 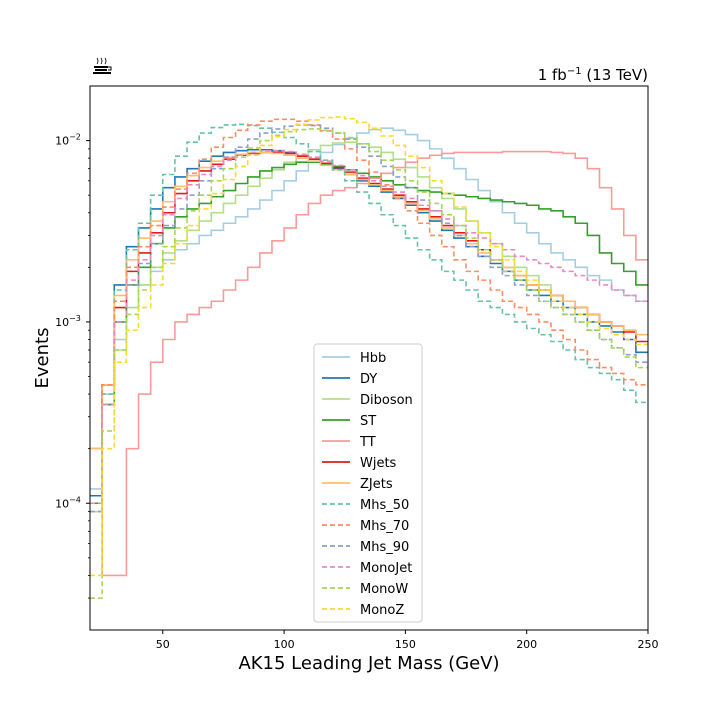 I want to click on legend-label-mhs-90: Mhs_90, so click(x=384, y=547).